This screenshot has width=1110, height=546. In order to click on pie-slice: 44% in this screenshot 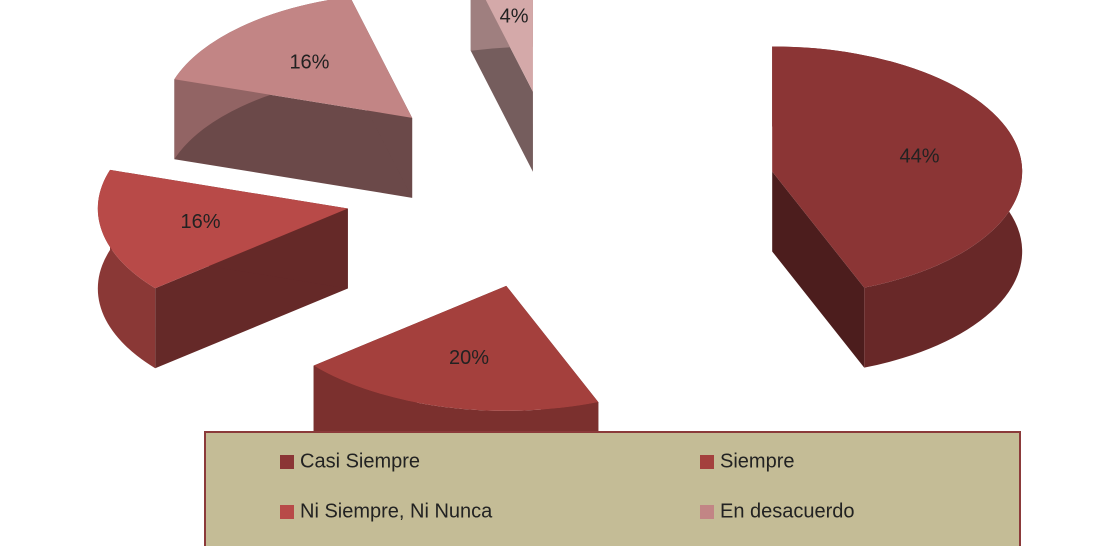, I will do `click(897, 207)`.